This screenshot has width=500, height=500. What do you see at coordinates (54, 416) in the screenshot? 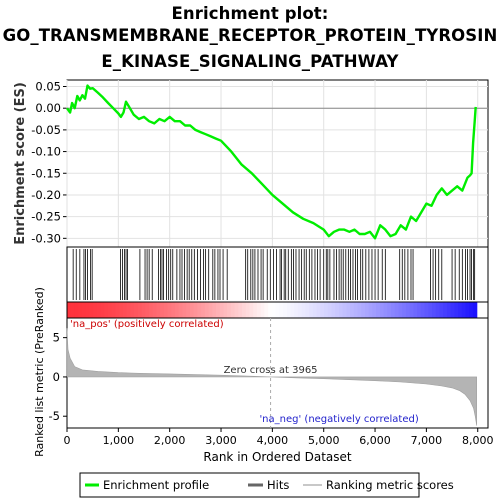
I see `rank-ytick-label: -5` at bounding box center [54, 416].